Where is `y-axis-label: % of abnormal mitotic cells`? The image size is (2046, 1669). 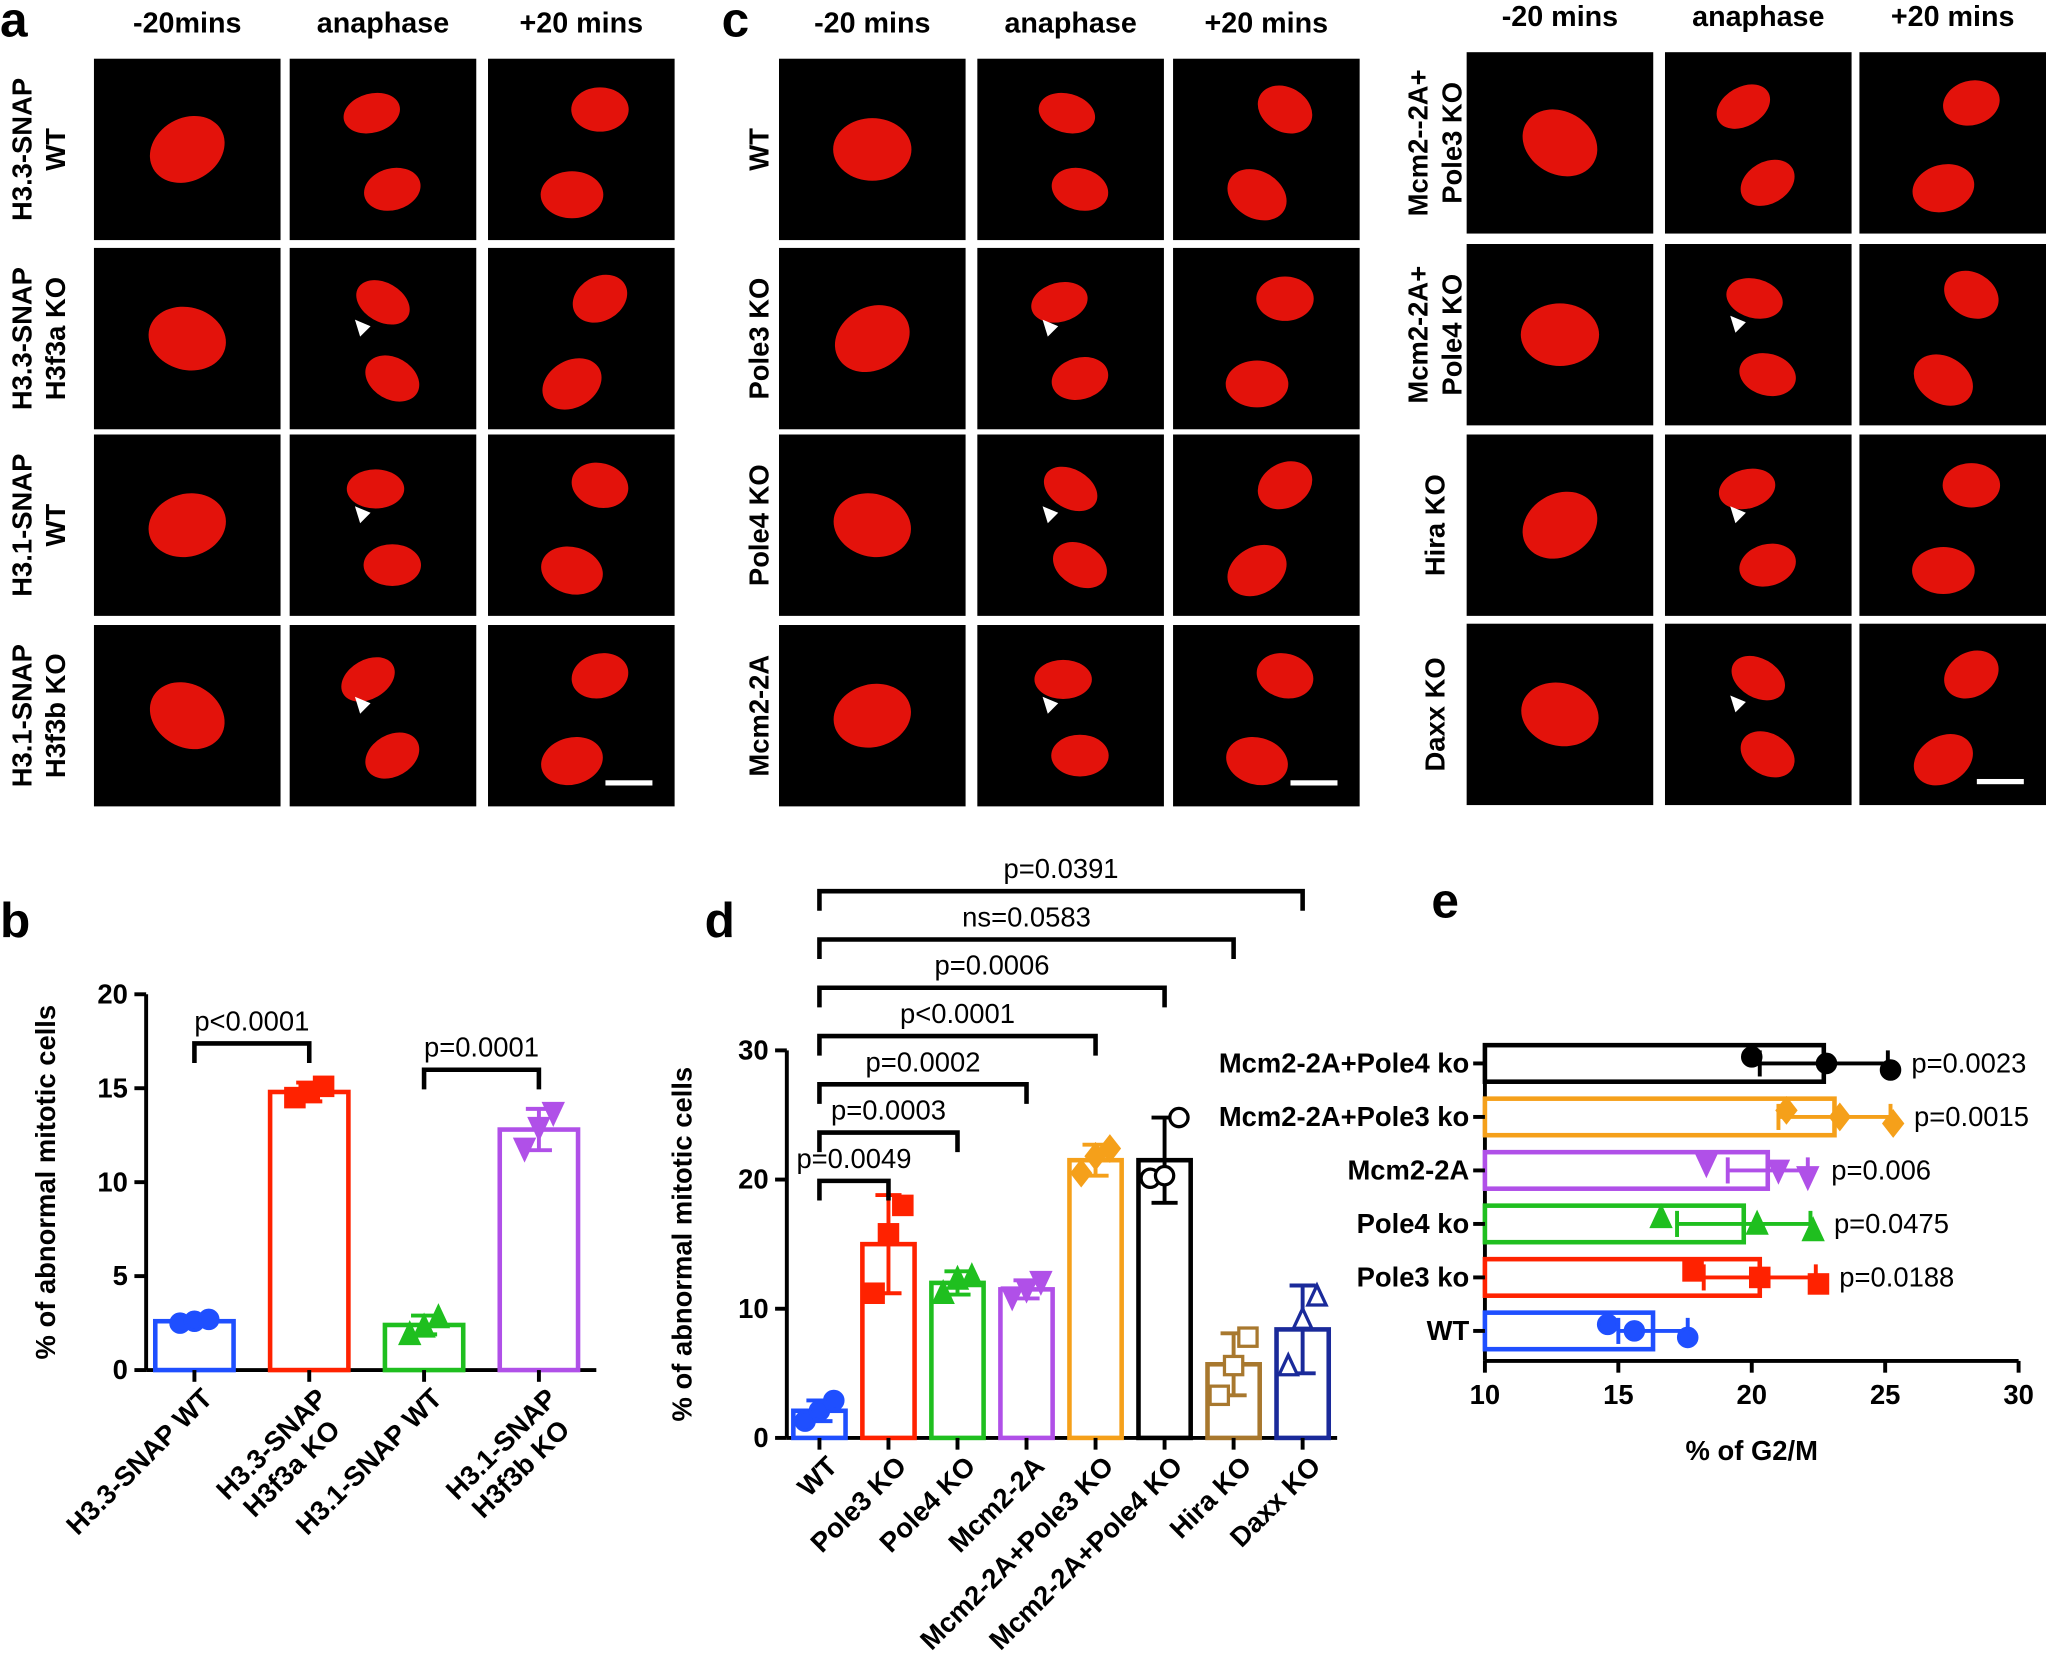 y-axis-label: % of abnormal mitotic cells is located at coordinates (682, 1244).